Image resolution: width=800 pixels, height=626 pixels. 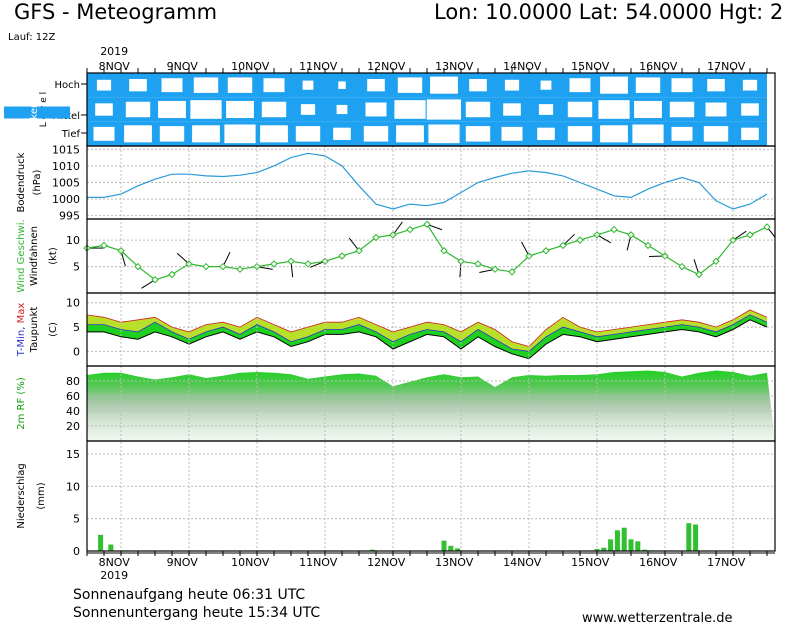 I want to click on pressure-tick-label: 1010, so click(x=66, y=166).